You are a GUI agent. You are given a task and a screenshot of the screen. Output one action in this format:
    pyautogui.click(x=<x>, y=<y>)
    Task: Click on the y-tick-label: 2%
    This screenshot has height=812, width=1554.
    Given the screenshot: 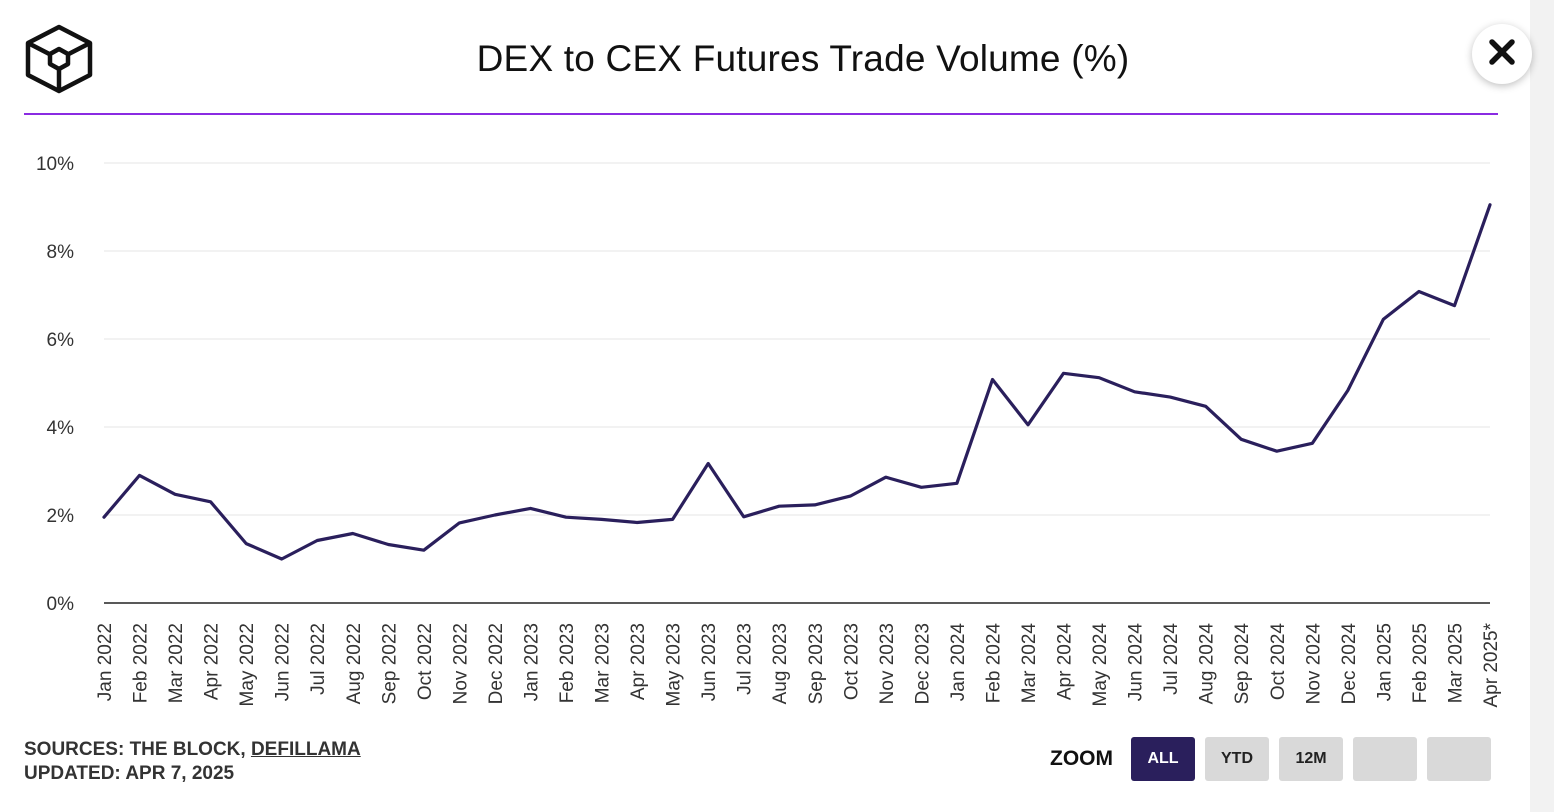 What is the action you would take?
    pyautogui.click(x=61, y=516)
    